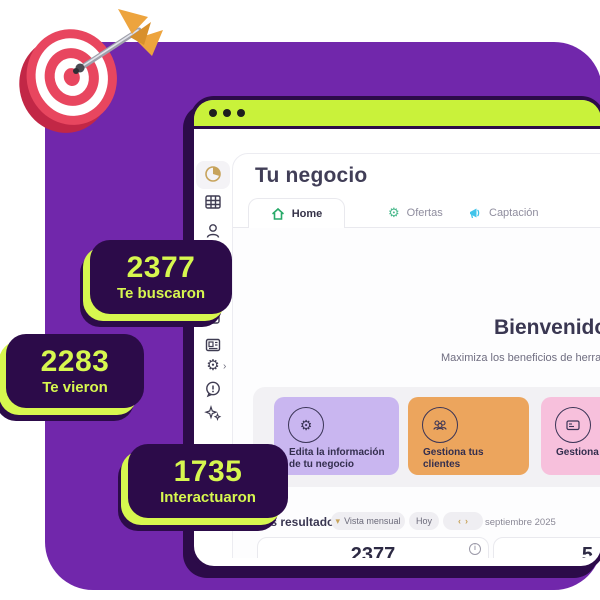 The image size is (600, 600). I want to click on window-titlebar, so click(397, 114).